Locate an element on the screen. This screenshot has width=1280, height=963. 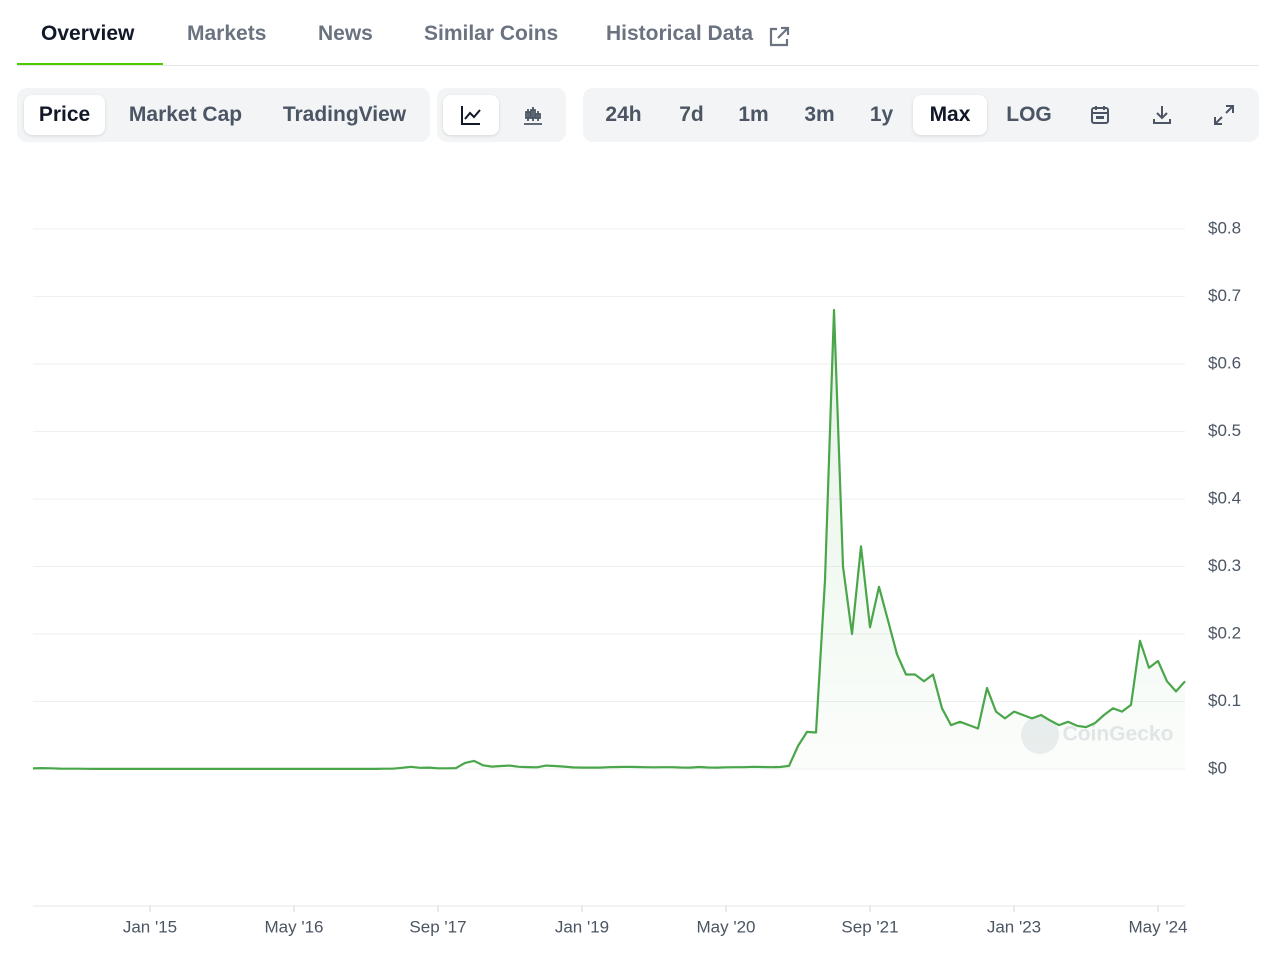
range-button: 7d is located at coordinates (691, 114).